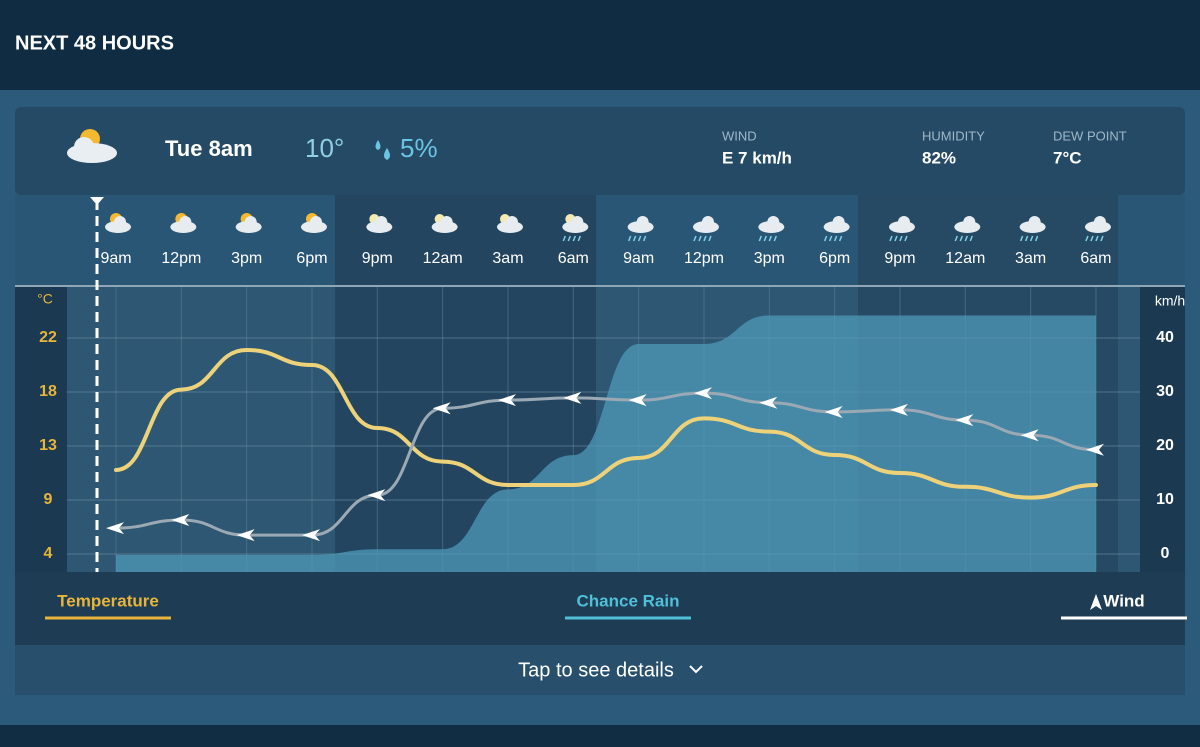  I want to click on current-rain: 5%, so click(419, 148).